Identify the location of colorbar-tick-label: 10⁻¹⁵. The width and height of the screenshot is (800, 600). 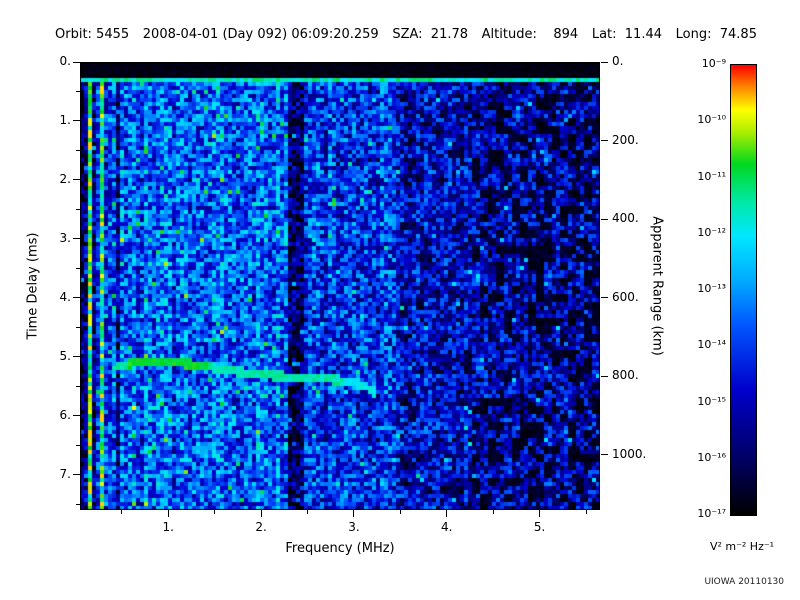
(711, 401).